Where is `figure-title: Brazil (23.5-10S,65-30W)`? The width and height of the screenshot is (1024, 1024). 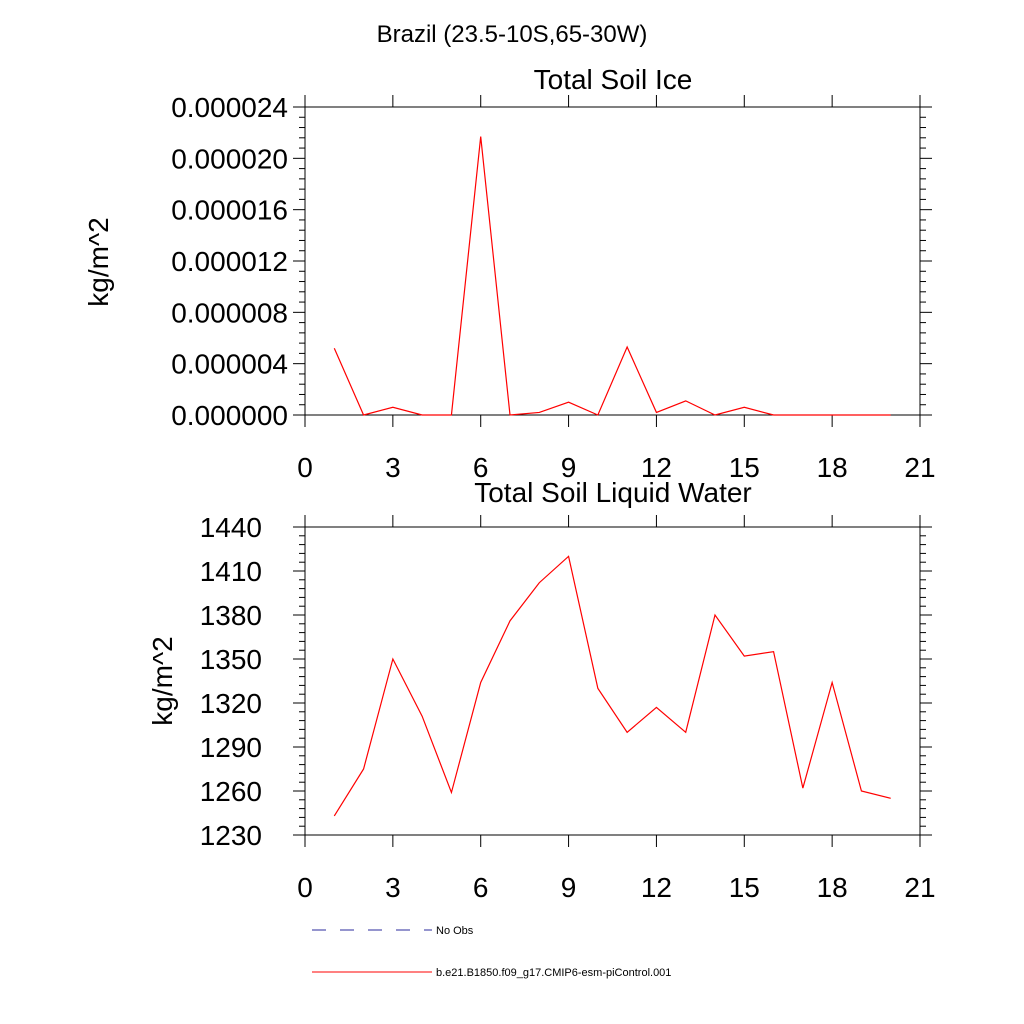
figure-title: Brazil (23.5-10S,65-30W) is located at coordinates (512, 34).